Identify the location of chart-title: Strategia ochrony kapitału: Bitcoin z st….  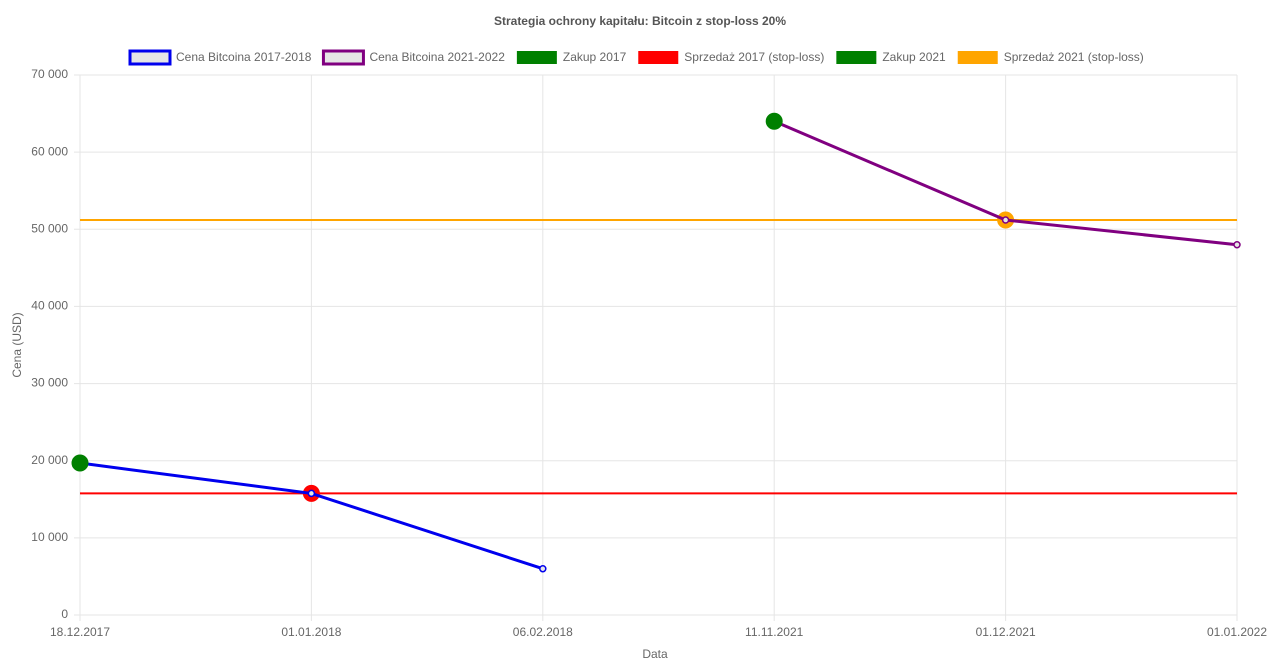
(640, 21).